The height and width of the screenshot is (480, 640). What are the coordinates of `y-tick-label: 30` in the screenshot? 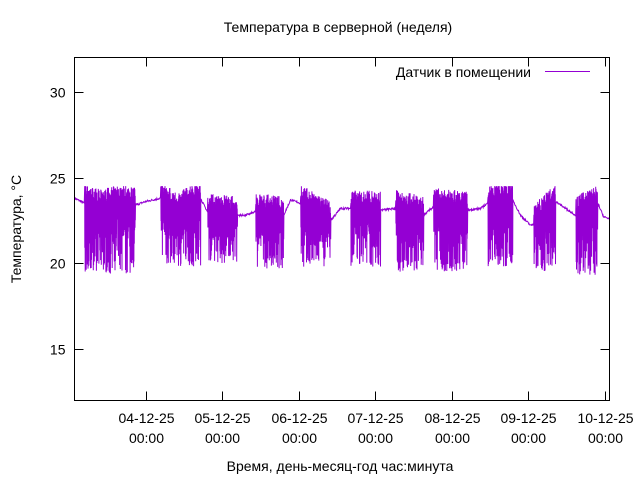 It's located at (58, 93).